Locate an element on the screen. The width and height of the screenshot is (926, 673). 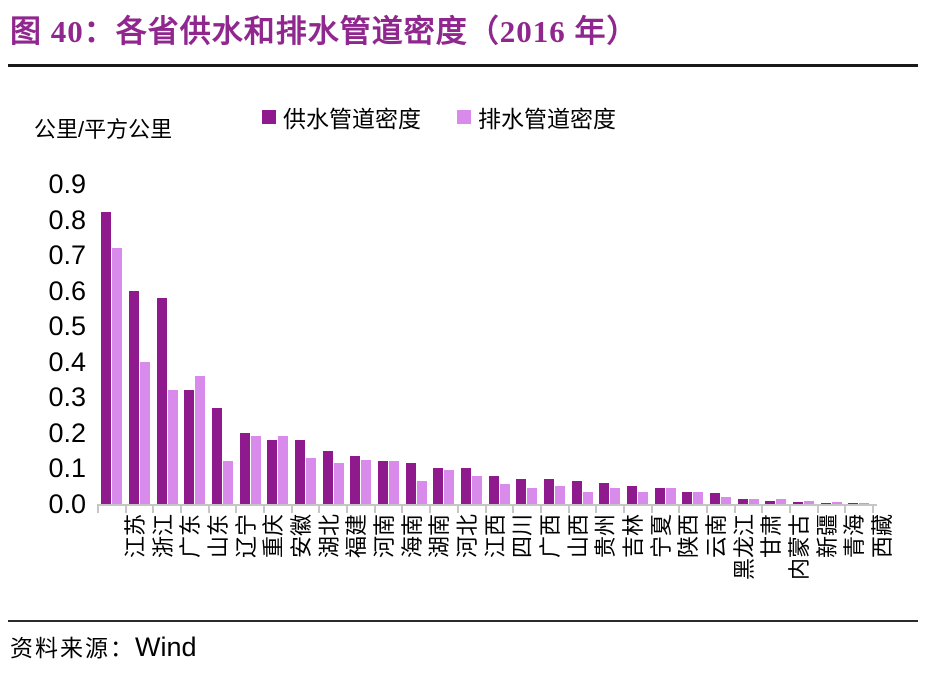
x-label-cell: 青海 is located at coordinates (842, 564).